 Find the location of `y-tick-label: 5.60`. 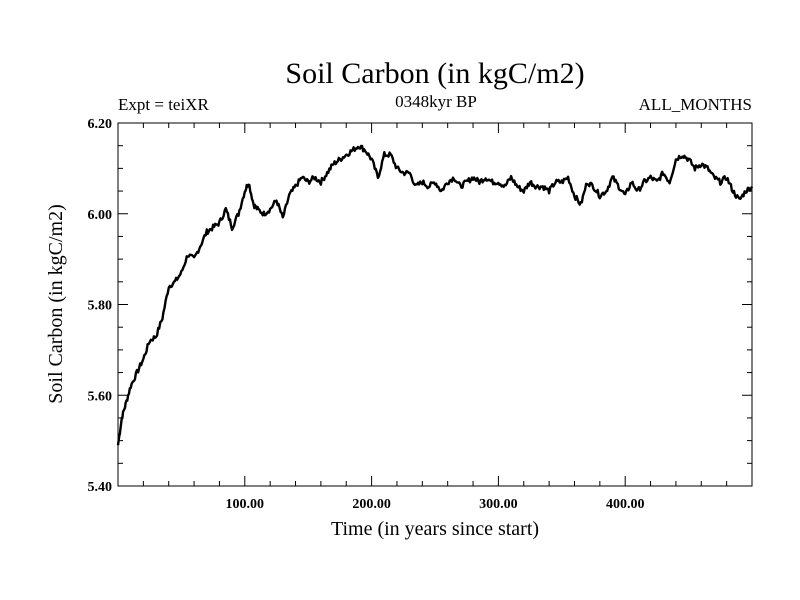

y-tick-label: 5.60 is located at coordinates (100, 396).